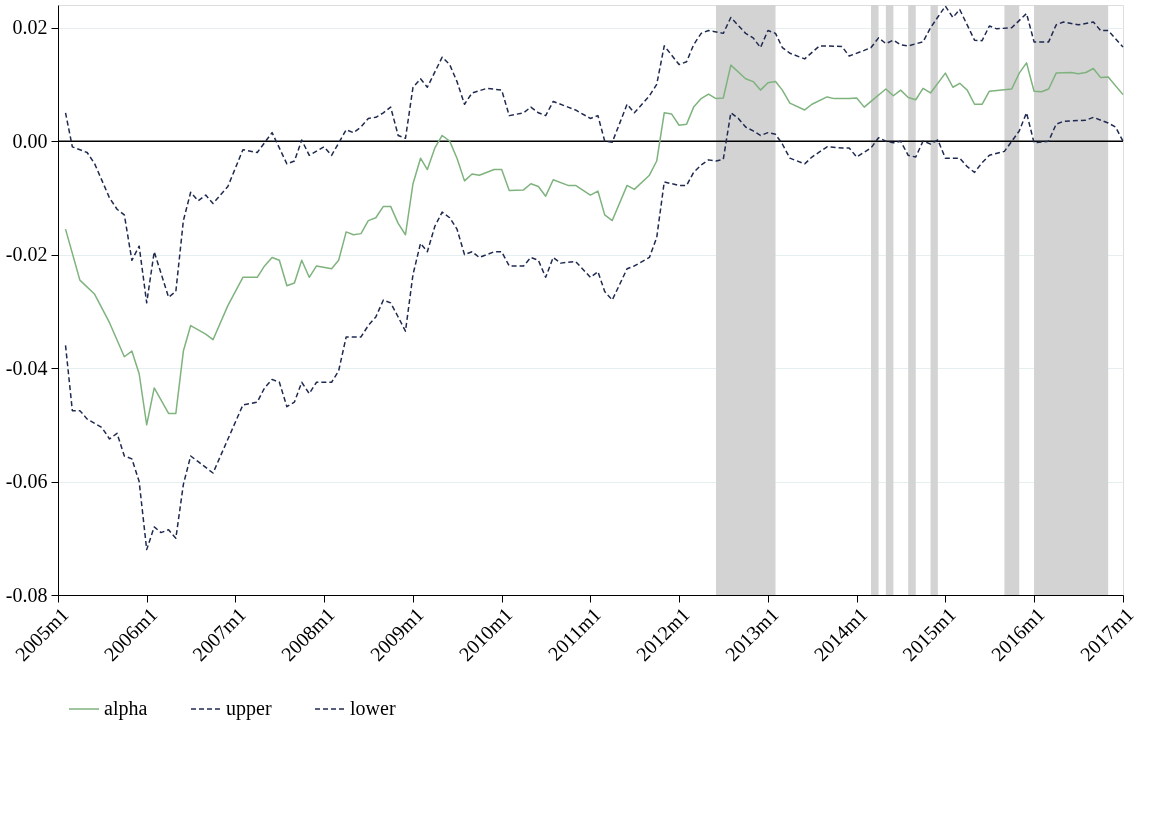 The image size is (1166, 827). What do you see at coordinates (30, 27) in the screenshot?
I see `y-tick-label: 0.02` at bounding box center [30, 27].